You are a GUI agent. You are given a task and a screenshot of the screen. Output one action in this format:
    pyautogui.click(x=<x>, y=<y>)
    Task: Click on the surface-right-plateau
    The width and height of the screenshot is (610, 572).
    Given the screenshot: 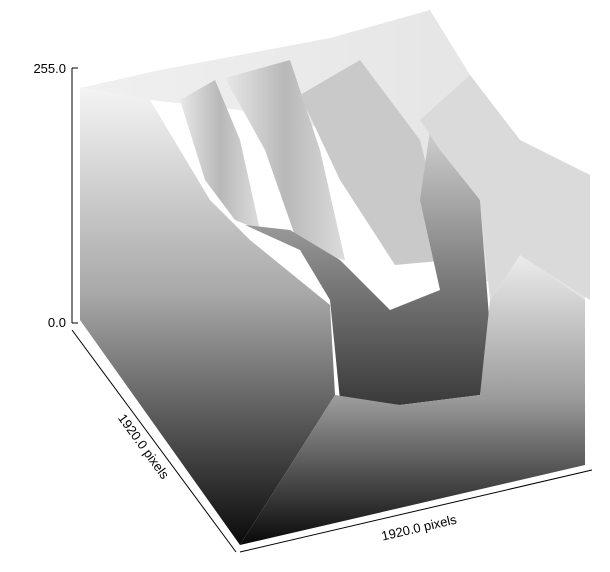 What is the action you would take?
    pyautogui.click(x=505, y=187)
    